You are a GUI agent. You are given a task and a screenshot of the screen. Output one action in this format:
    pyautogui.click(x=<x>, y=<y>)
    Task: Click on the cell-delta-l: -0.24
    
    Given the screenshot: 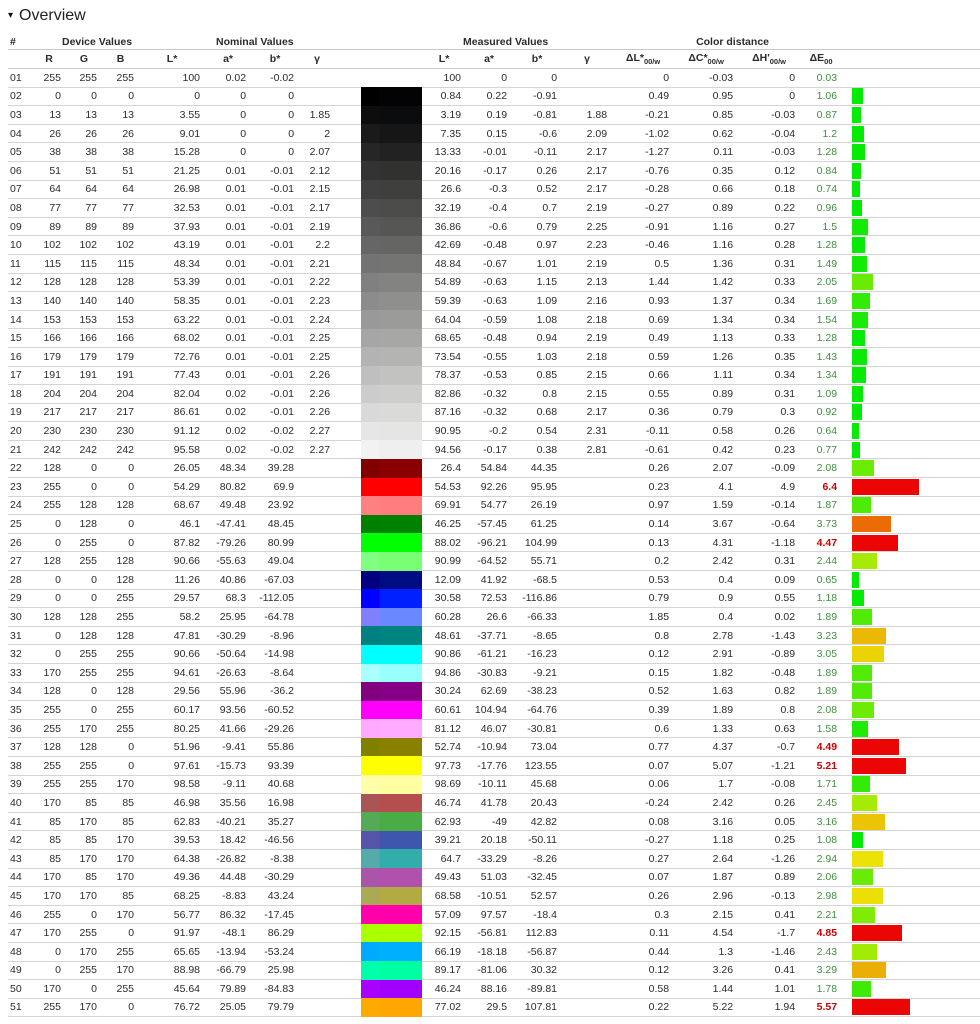 What is the action you would take?
    pyautogui.click(x=643, y=803)
    